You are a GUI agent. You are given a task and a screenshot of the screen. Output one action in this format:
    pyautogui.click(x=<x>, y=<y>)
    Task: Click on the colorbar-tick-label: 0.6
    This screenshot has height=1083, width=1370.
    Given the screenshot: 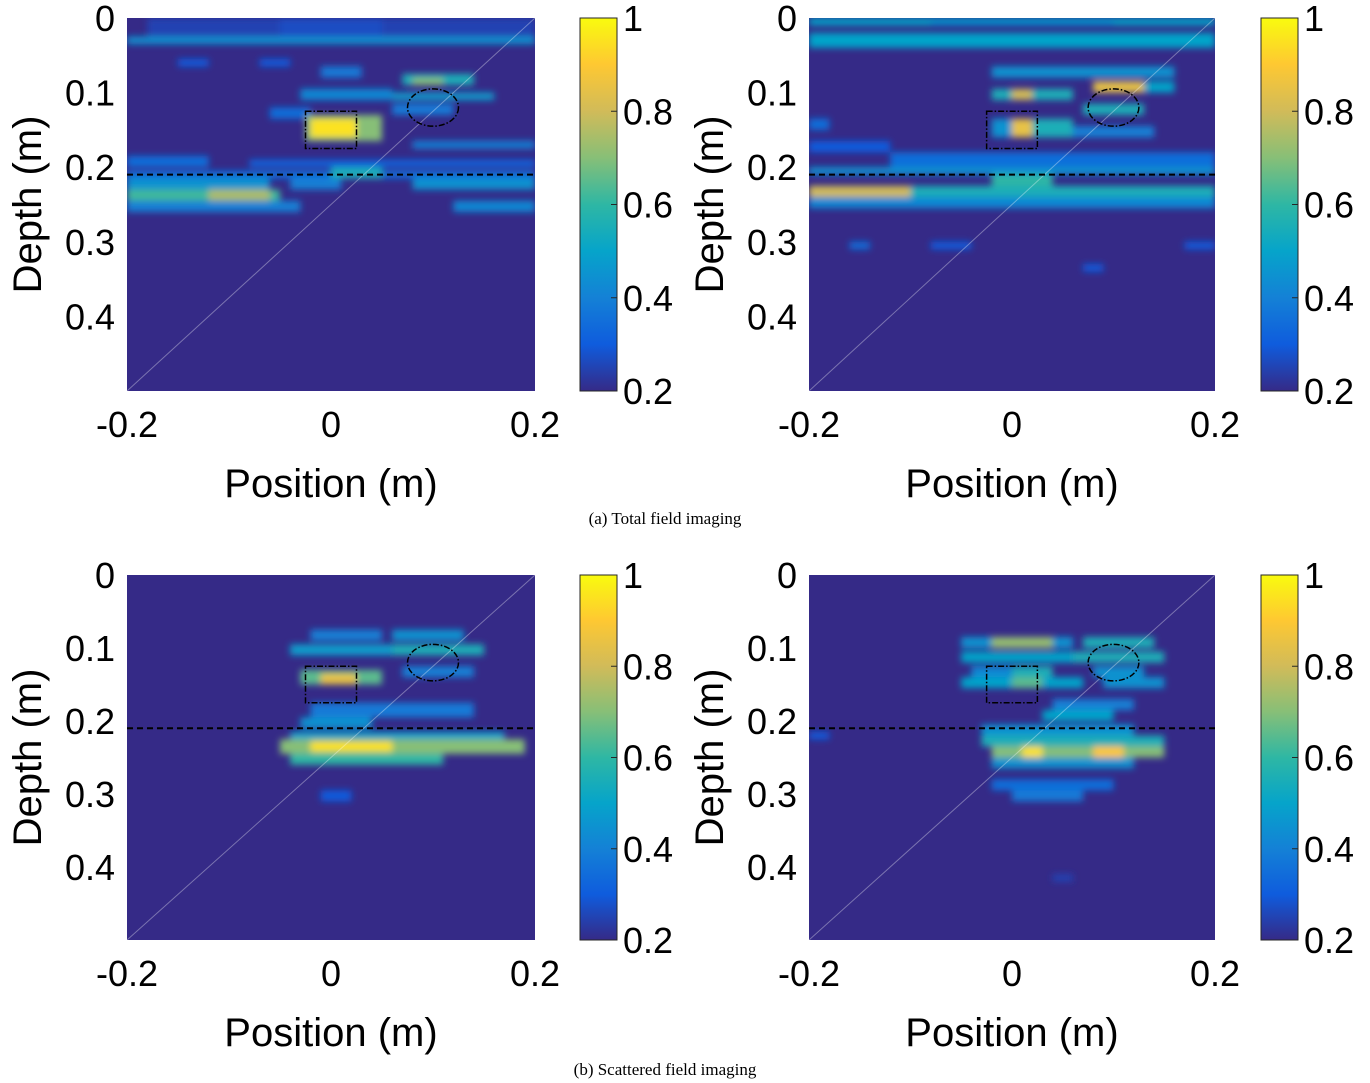 What is the action you would take?
    pyautogui.click(x=648, y=758)
    